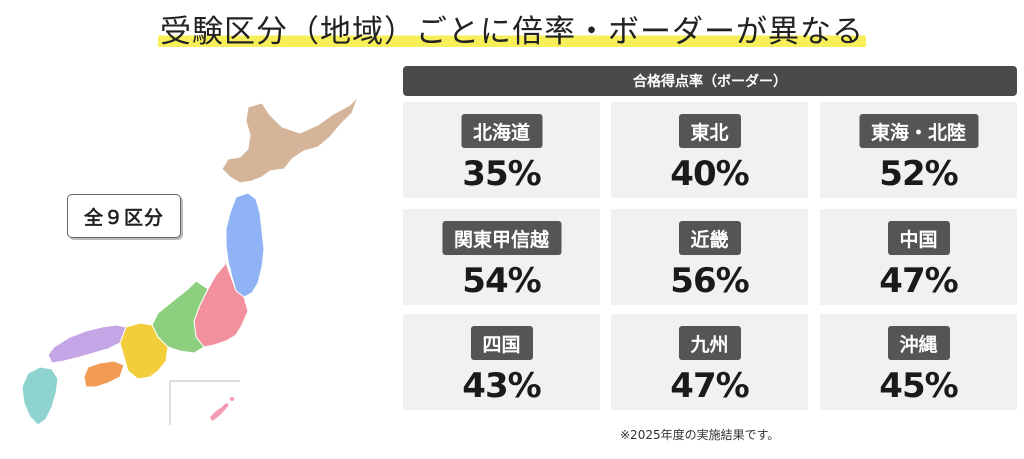 The width and height of the screenshot is (1024, 459). What do you see at coordinates (918, 150) in the screenshot?
I see `cell-tokai-hokuriku: 東海・北陸 52%` at bounding box center [918, 150].